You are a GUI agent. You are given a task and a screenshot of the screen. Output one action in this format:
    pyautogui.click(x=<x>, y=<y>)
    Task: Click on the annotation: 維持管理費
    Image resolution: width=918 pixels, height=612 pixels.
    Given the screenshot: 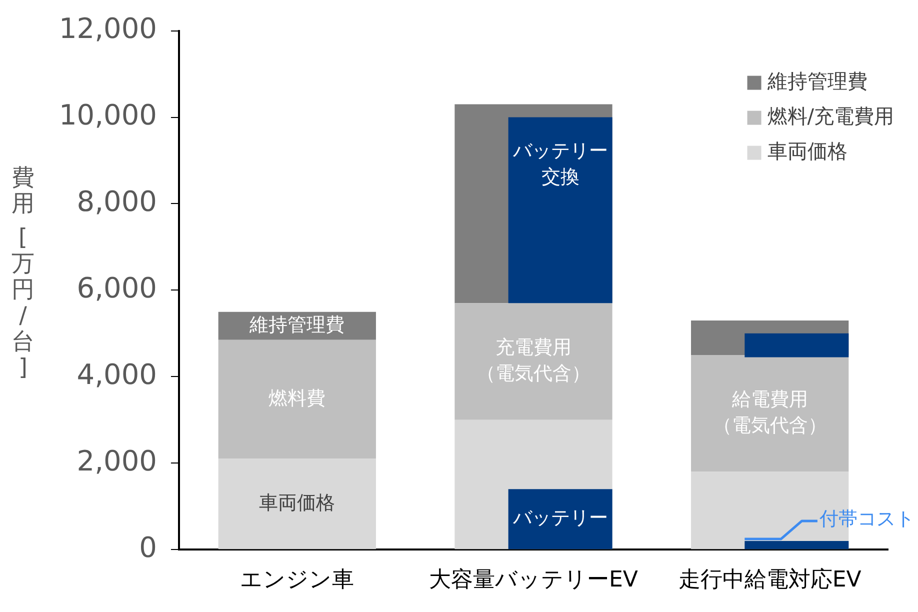 What is the action you would take?
    pyautogui.click(x=296, y=325)
    